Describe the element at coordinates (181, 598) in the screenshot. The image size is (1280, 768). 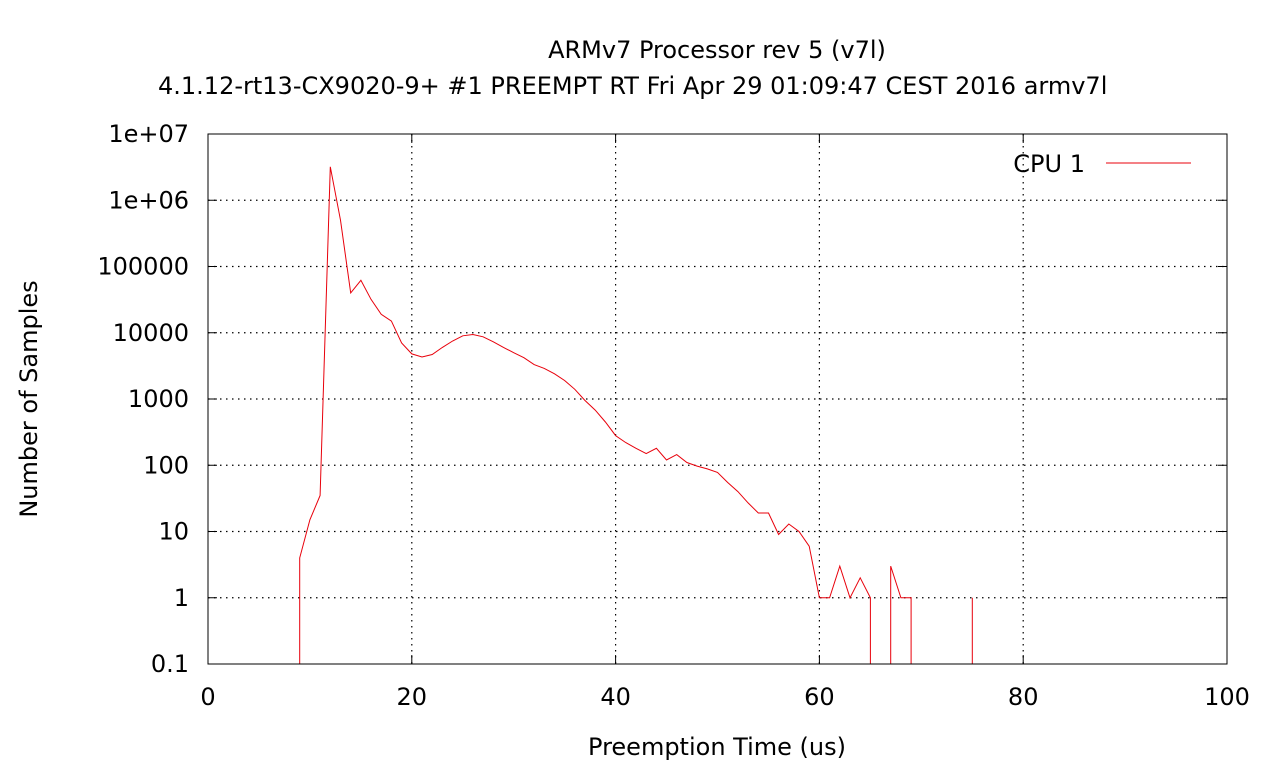
I see `y-tick-label: 1` at that location.